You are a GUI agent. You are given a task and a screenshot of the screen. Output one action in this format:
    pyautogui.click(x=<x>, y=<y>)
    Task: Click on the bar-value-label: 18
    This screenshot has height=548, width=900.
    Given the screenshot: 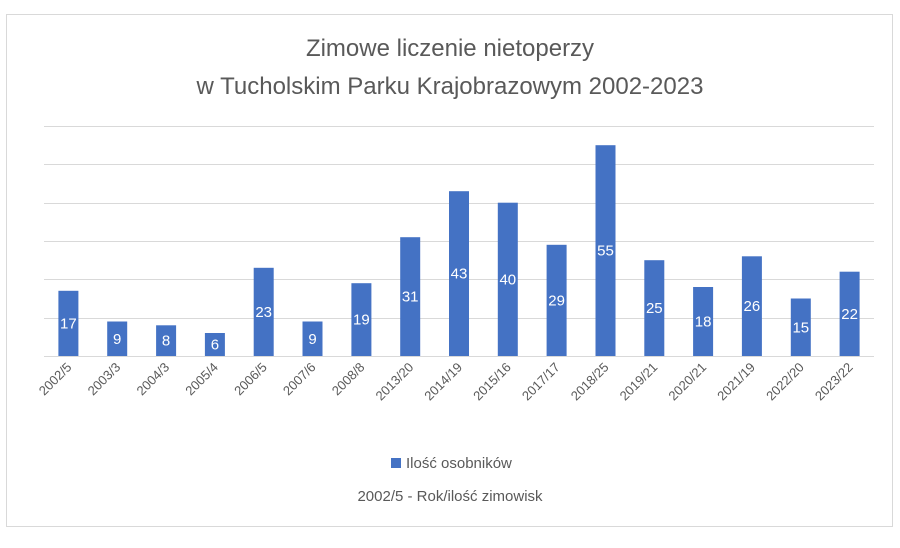 What is the action you would take?
    pyautogui.click(x=703, y=322)
    